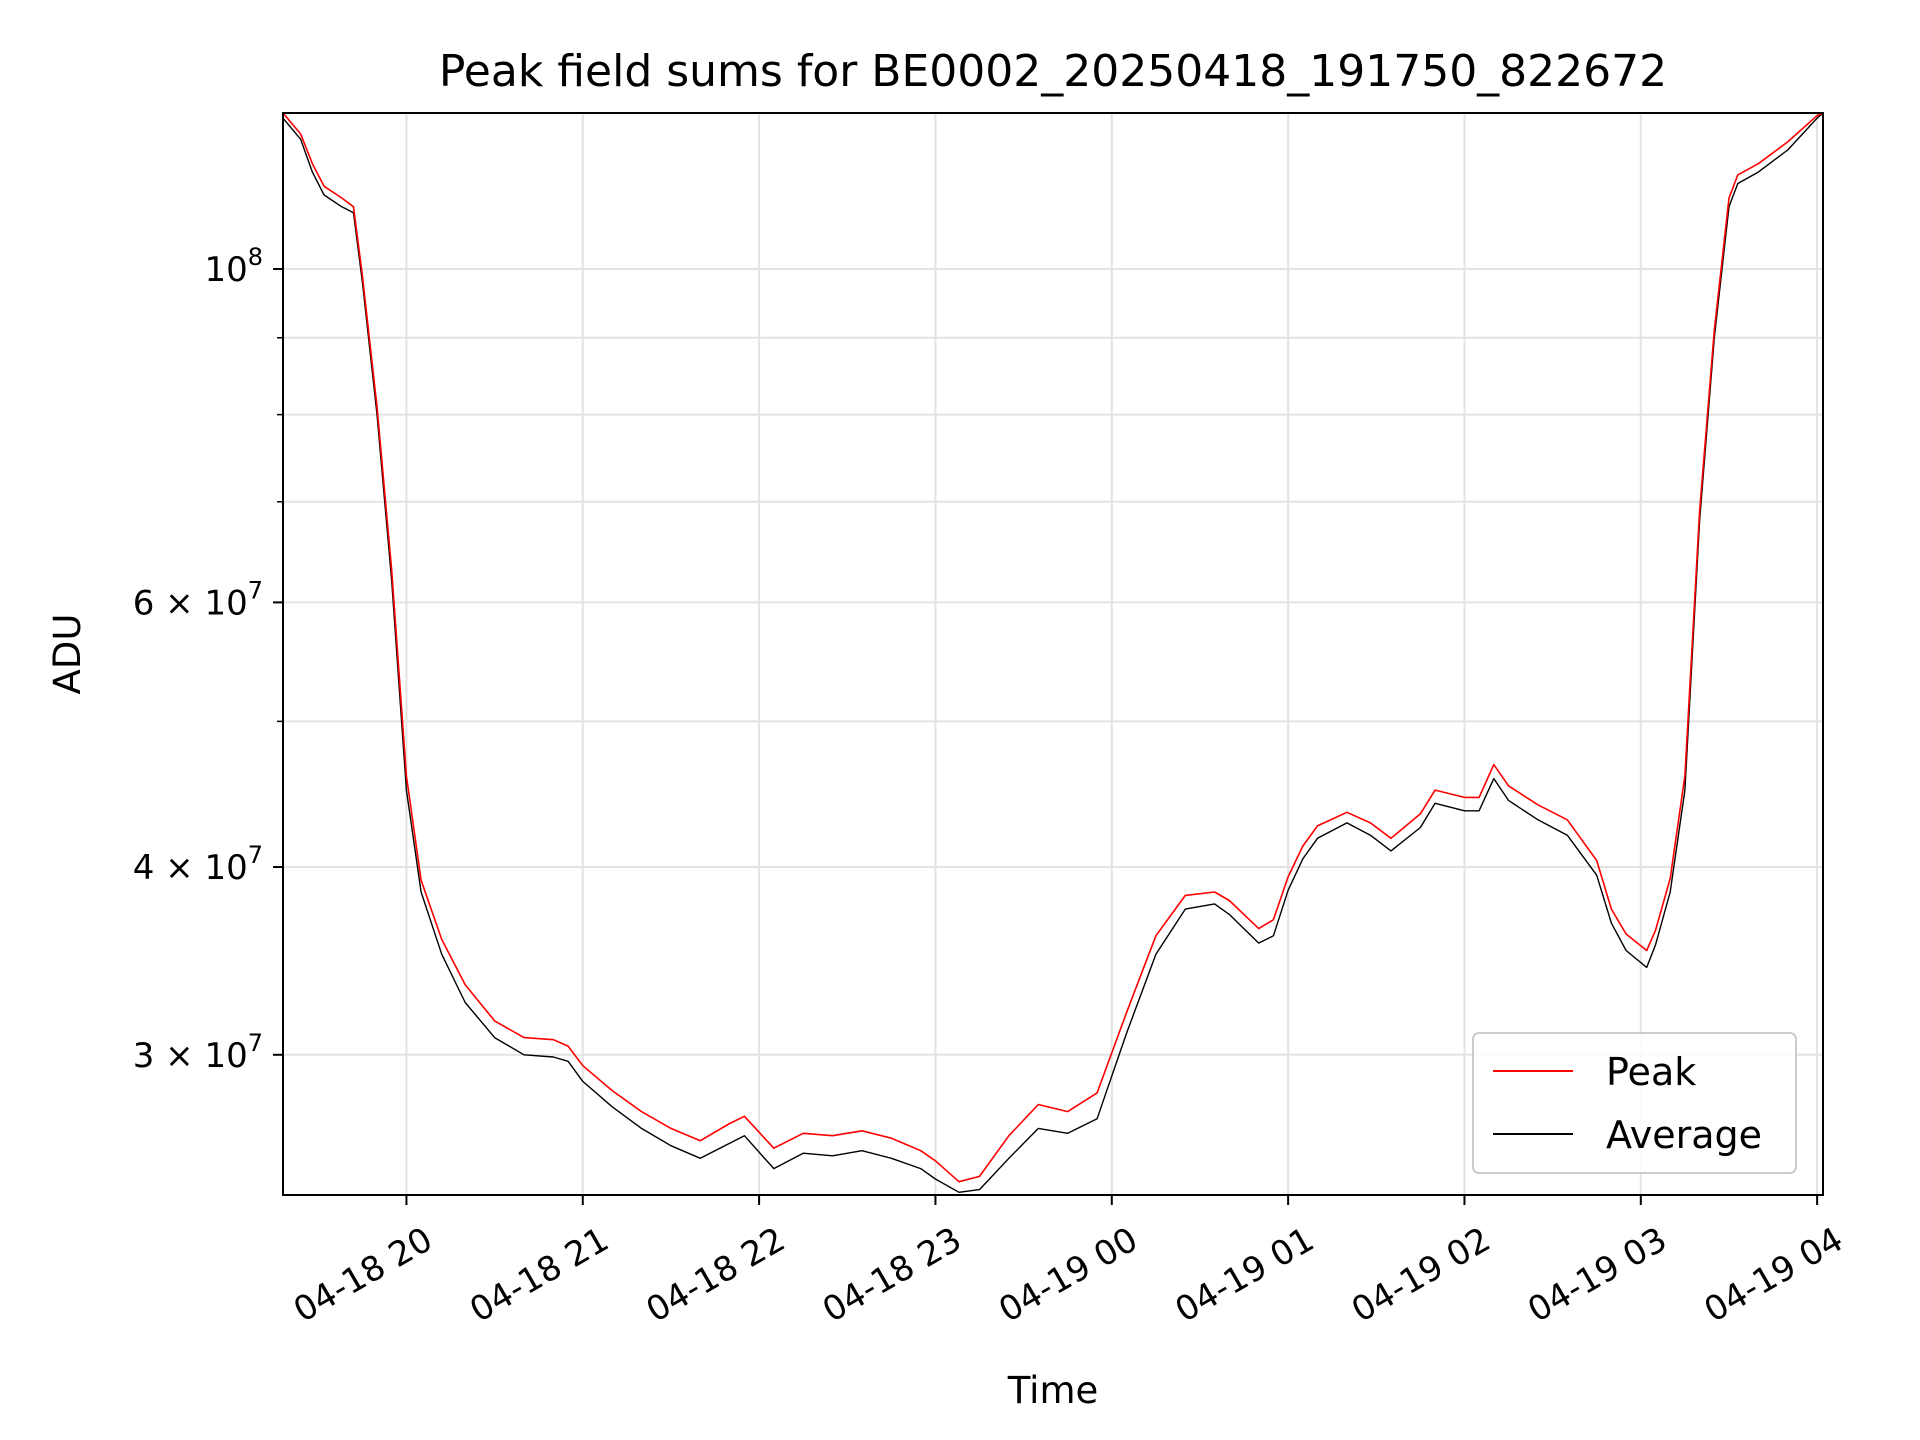 This screenshot has height=1440, width=1920. What do you see at coordinates (1651, 1072) in the screenshot?
I see `legend-label-peak: Peak` at bounding box center [1651, 1072].